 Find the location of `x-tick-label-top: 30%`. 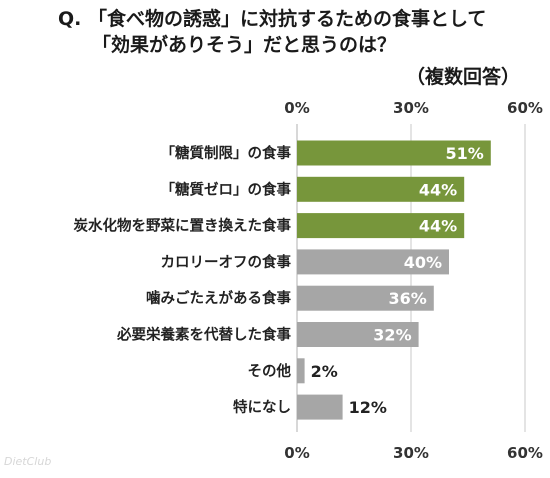

x-tick-label-top: 30% is located at coordinates (411, 108).